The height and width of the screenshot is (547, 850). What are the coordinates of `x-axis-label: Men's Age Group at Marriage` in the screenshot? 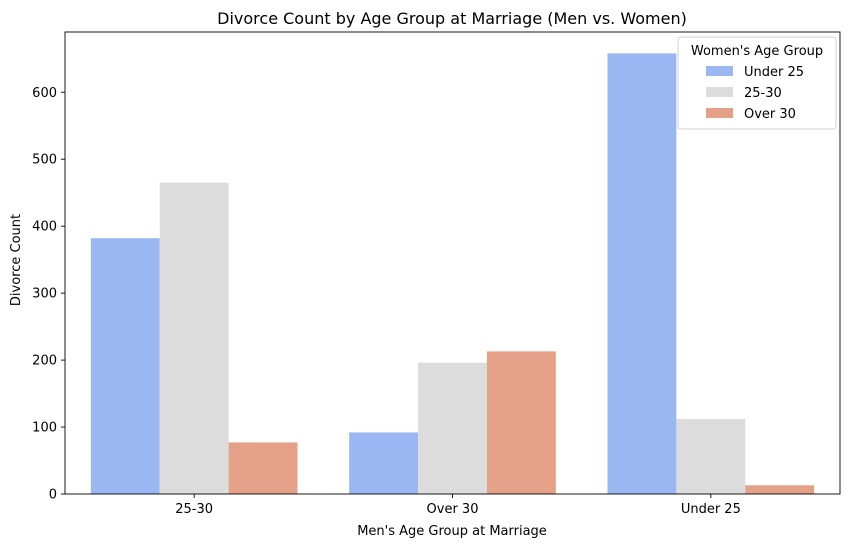 It's located at (452, 531).